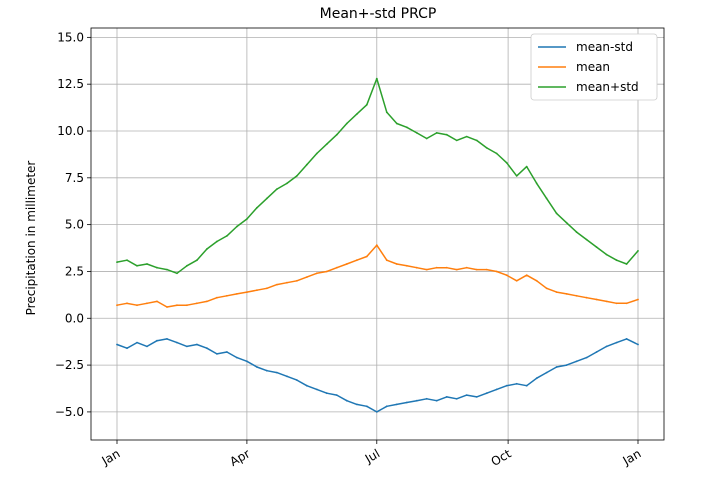  What do you see at coordinates (74, 271) in the screenshot?
I see `y-tick-label: 2.5` at bounding box center [74, 271].